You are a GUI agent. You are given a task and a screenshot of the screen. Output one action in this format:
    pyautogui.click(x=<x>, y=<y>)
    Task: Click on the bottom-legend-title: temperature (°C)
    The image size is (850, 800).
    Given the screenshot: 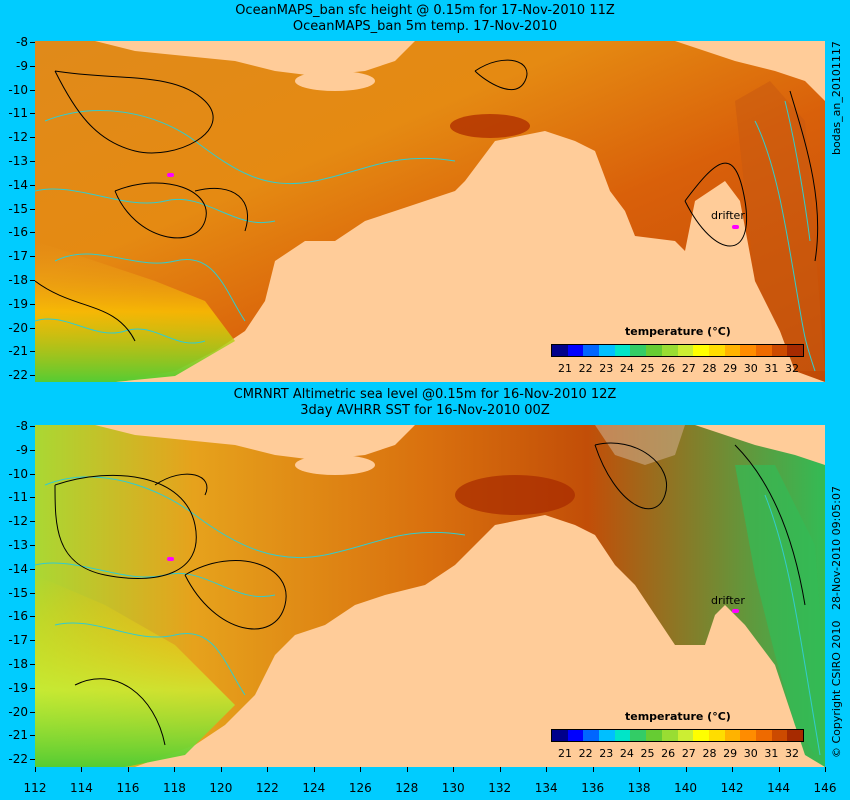 What is the action you would take?
    pyautogui.click(x=678, y=716)
    